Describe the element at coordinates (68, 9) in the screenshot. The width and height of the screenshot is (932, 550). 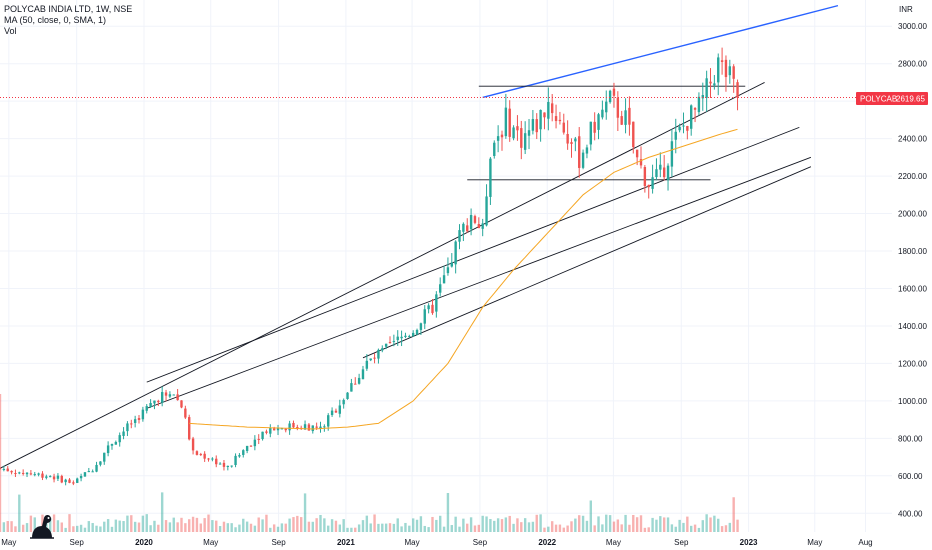
I see `symbol-title: POLYCAB INDIA LTD, 1W, NSE` at that location.